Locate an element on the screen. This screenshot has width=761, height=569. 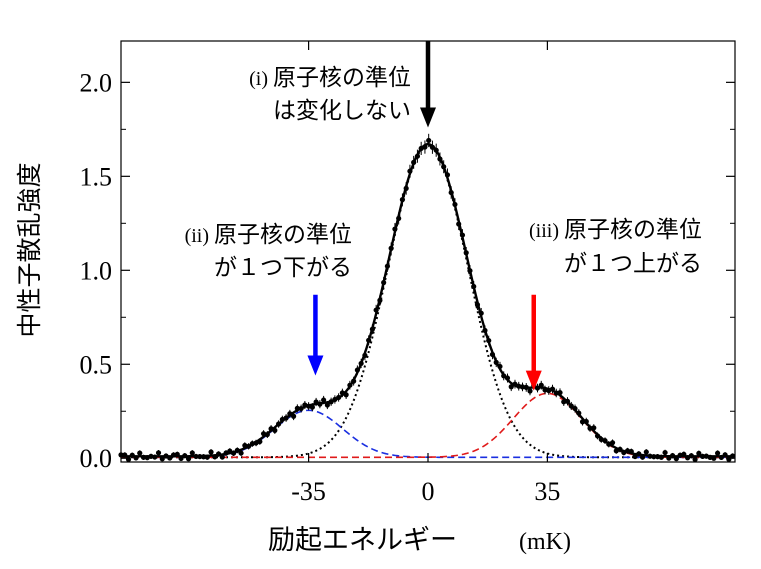
annotation-label-line1: (i) 原子核の準位 is located at coordinates (330, 78).